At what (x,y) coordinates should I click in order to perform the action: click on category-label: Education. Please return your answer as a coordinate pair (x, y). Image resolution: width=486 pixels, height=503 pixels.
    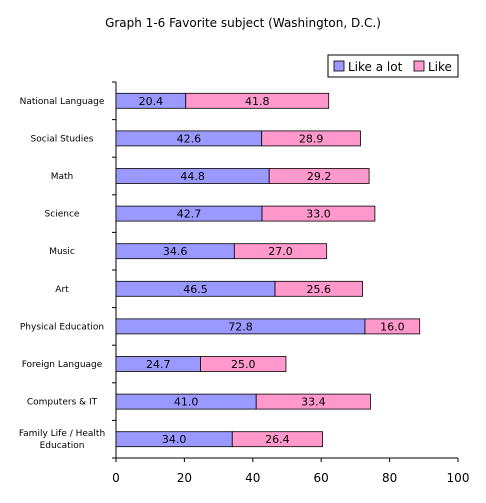
    Looking at the image, I should click on (62, 446).